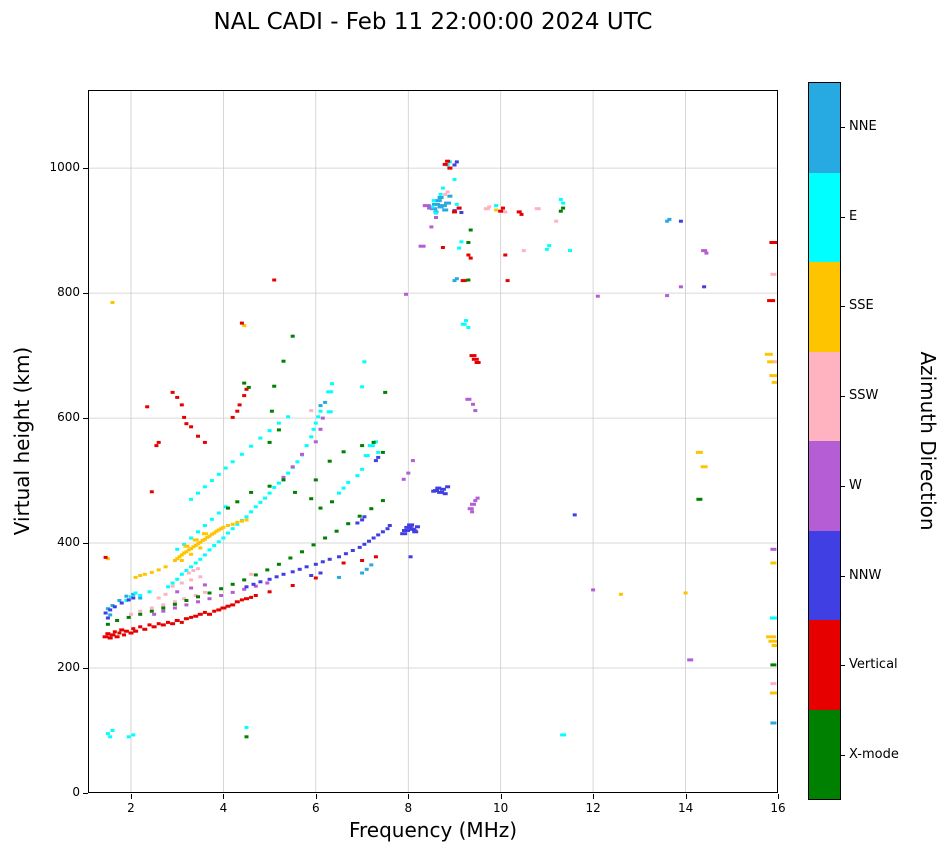 This screenshot has width=951, height=856. I want to click on x-axis-label: Frequency (MHz), so click(433, 830).